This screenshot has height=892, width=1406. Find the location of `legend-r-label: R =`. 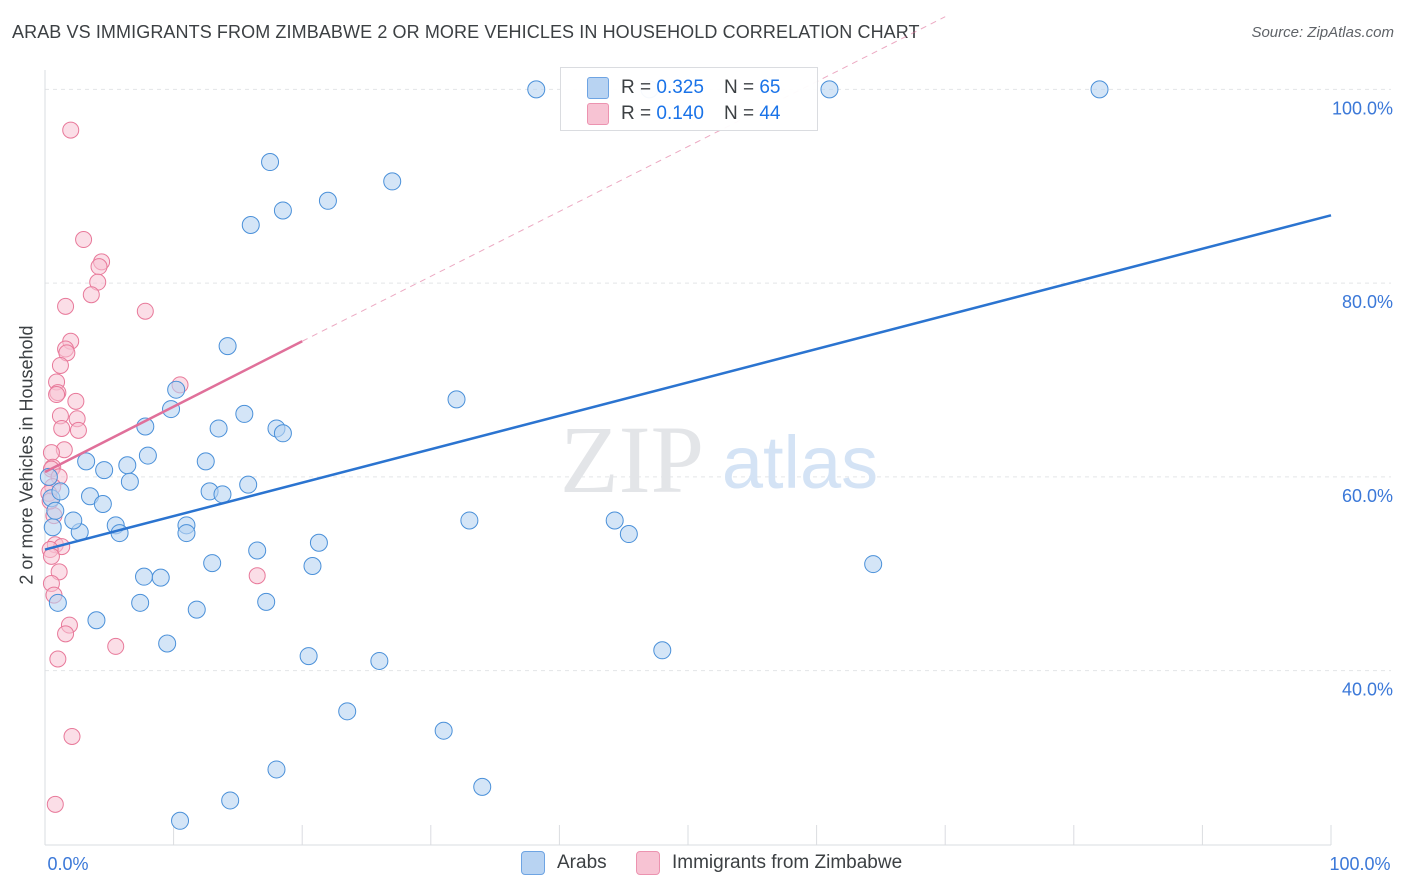

legend-r-label: R = is located at coordinates (636, 113).